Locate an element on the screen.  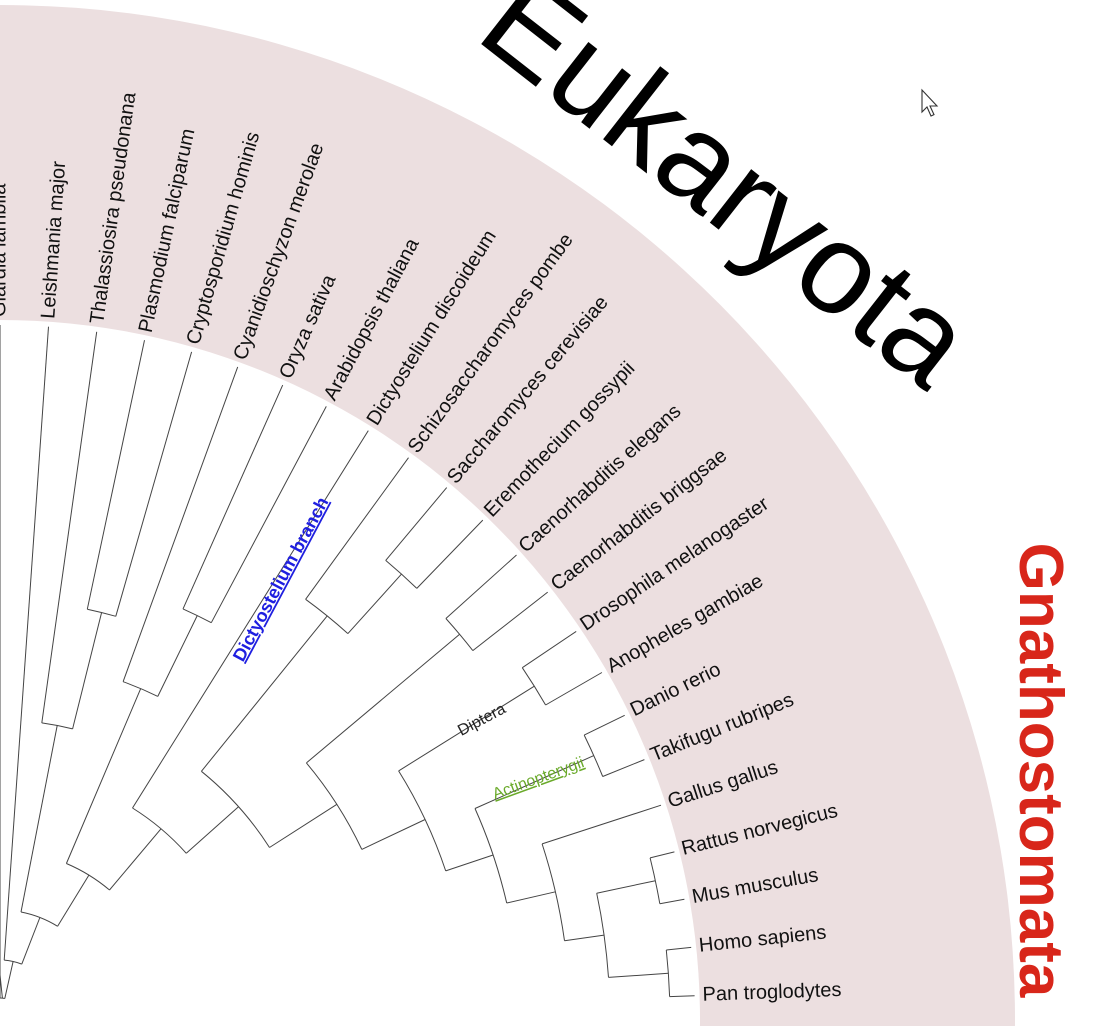
dictyostelium-branch-label: Dictyostelium branch is located at coordinates (281, 579).